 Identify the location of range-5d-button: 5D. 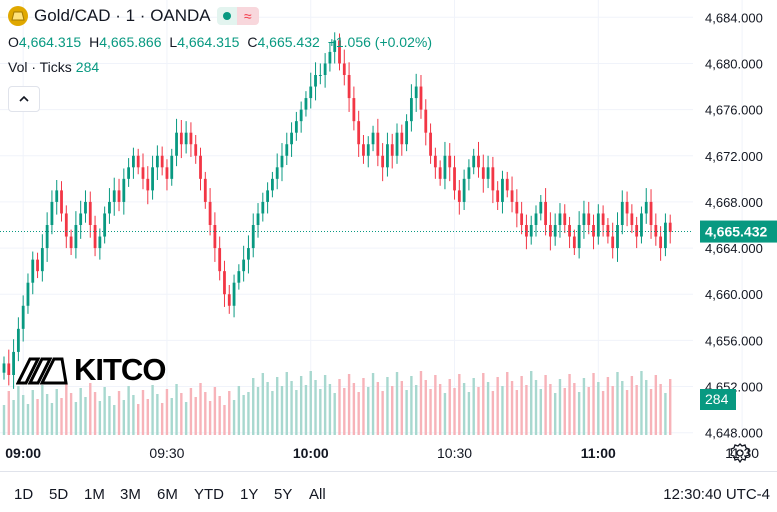
(59, 494).